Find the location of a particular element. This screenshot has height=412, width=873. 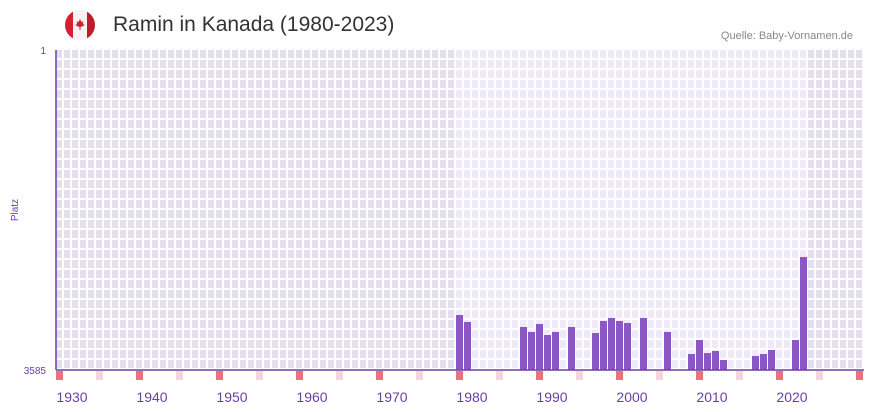

x-tick-label: 1970 is located at coordinates (391, 397).